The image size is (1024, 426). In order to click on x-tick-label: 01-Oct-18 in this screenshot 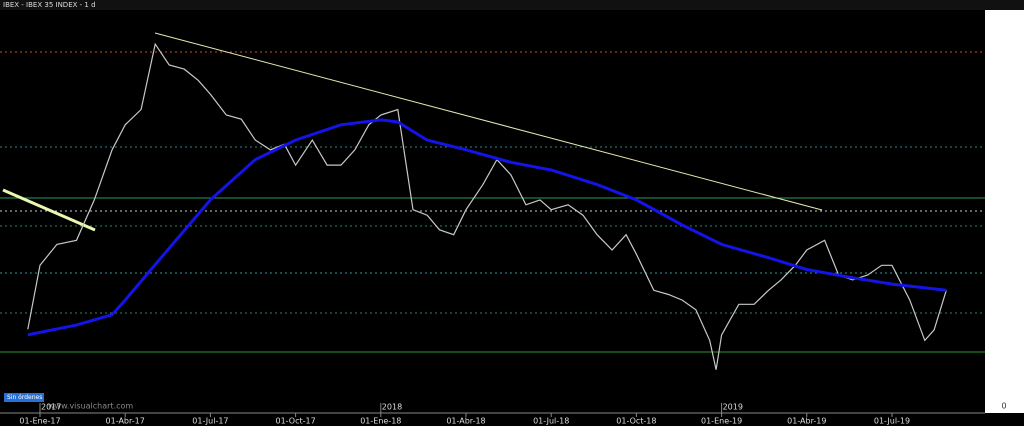, I will do `click(636, 421)`.